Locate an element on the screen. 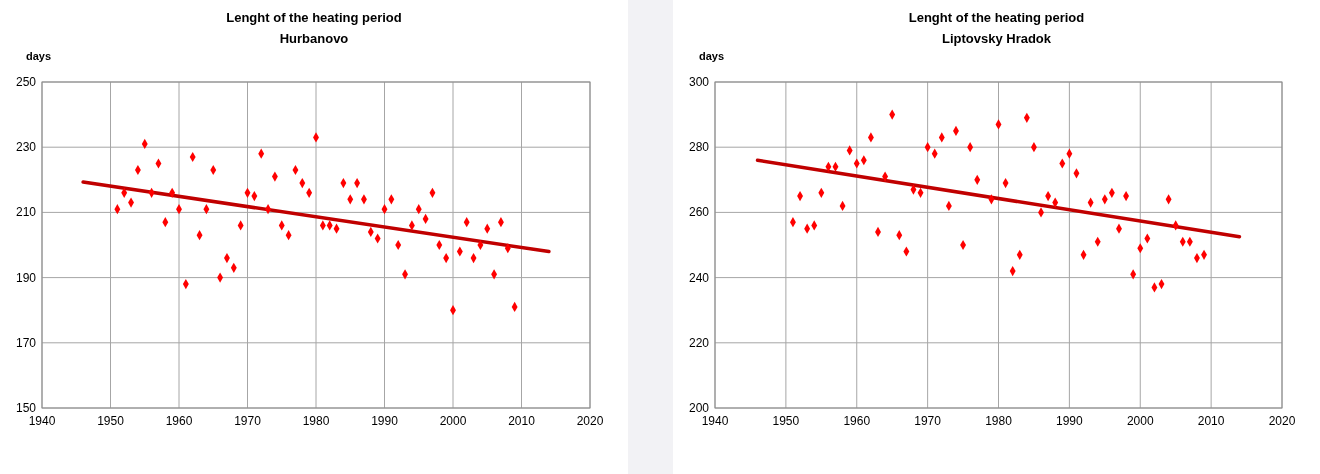 The height and width of the screenshot is (474, 1320). y-tick-label: 190 is located at coordinates (26, 277).